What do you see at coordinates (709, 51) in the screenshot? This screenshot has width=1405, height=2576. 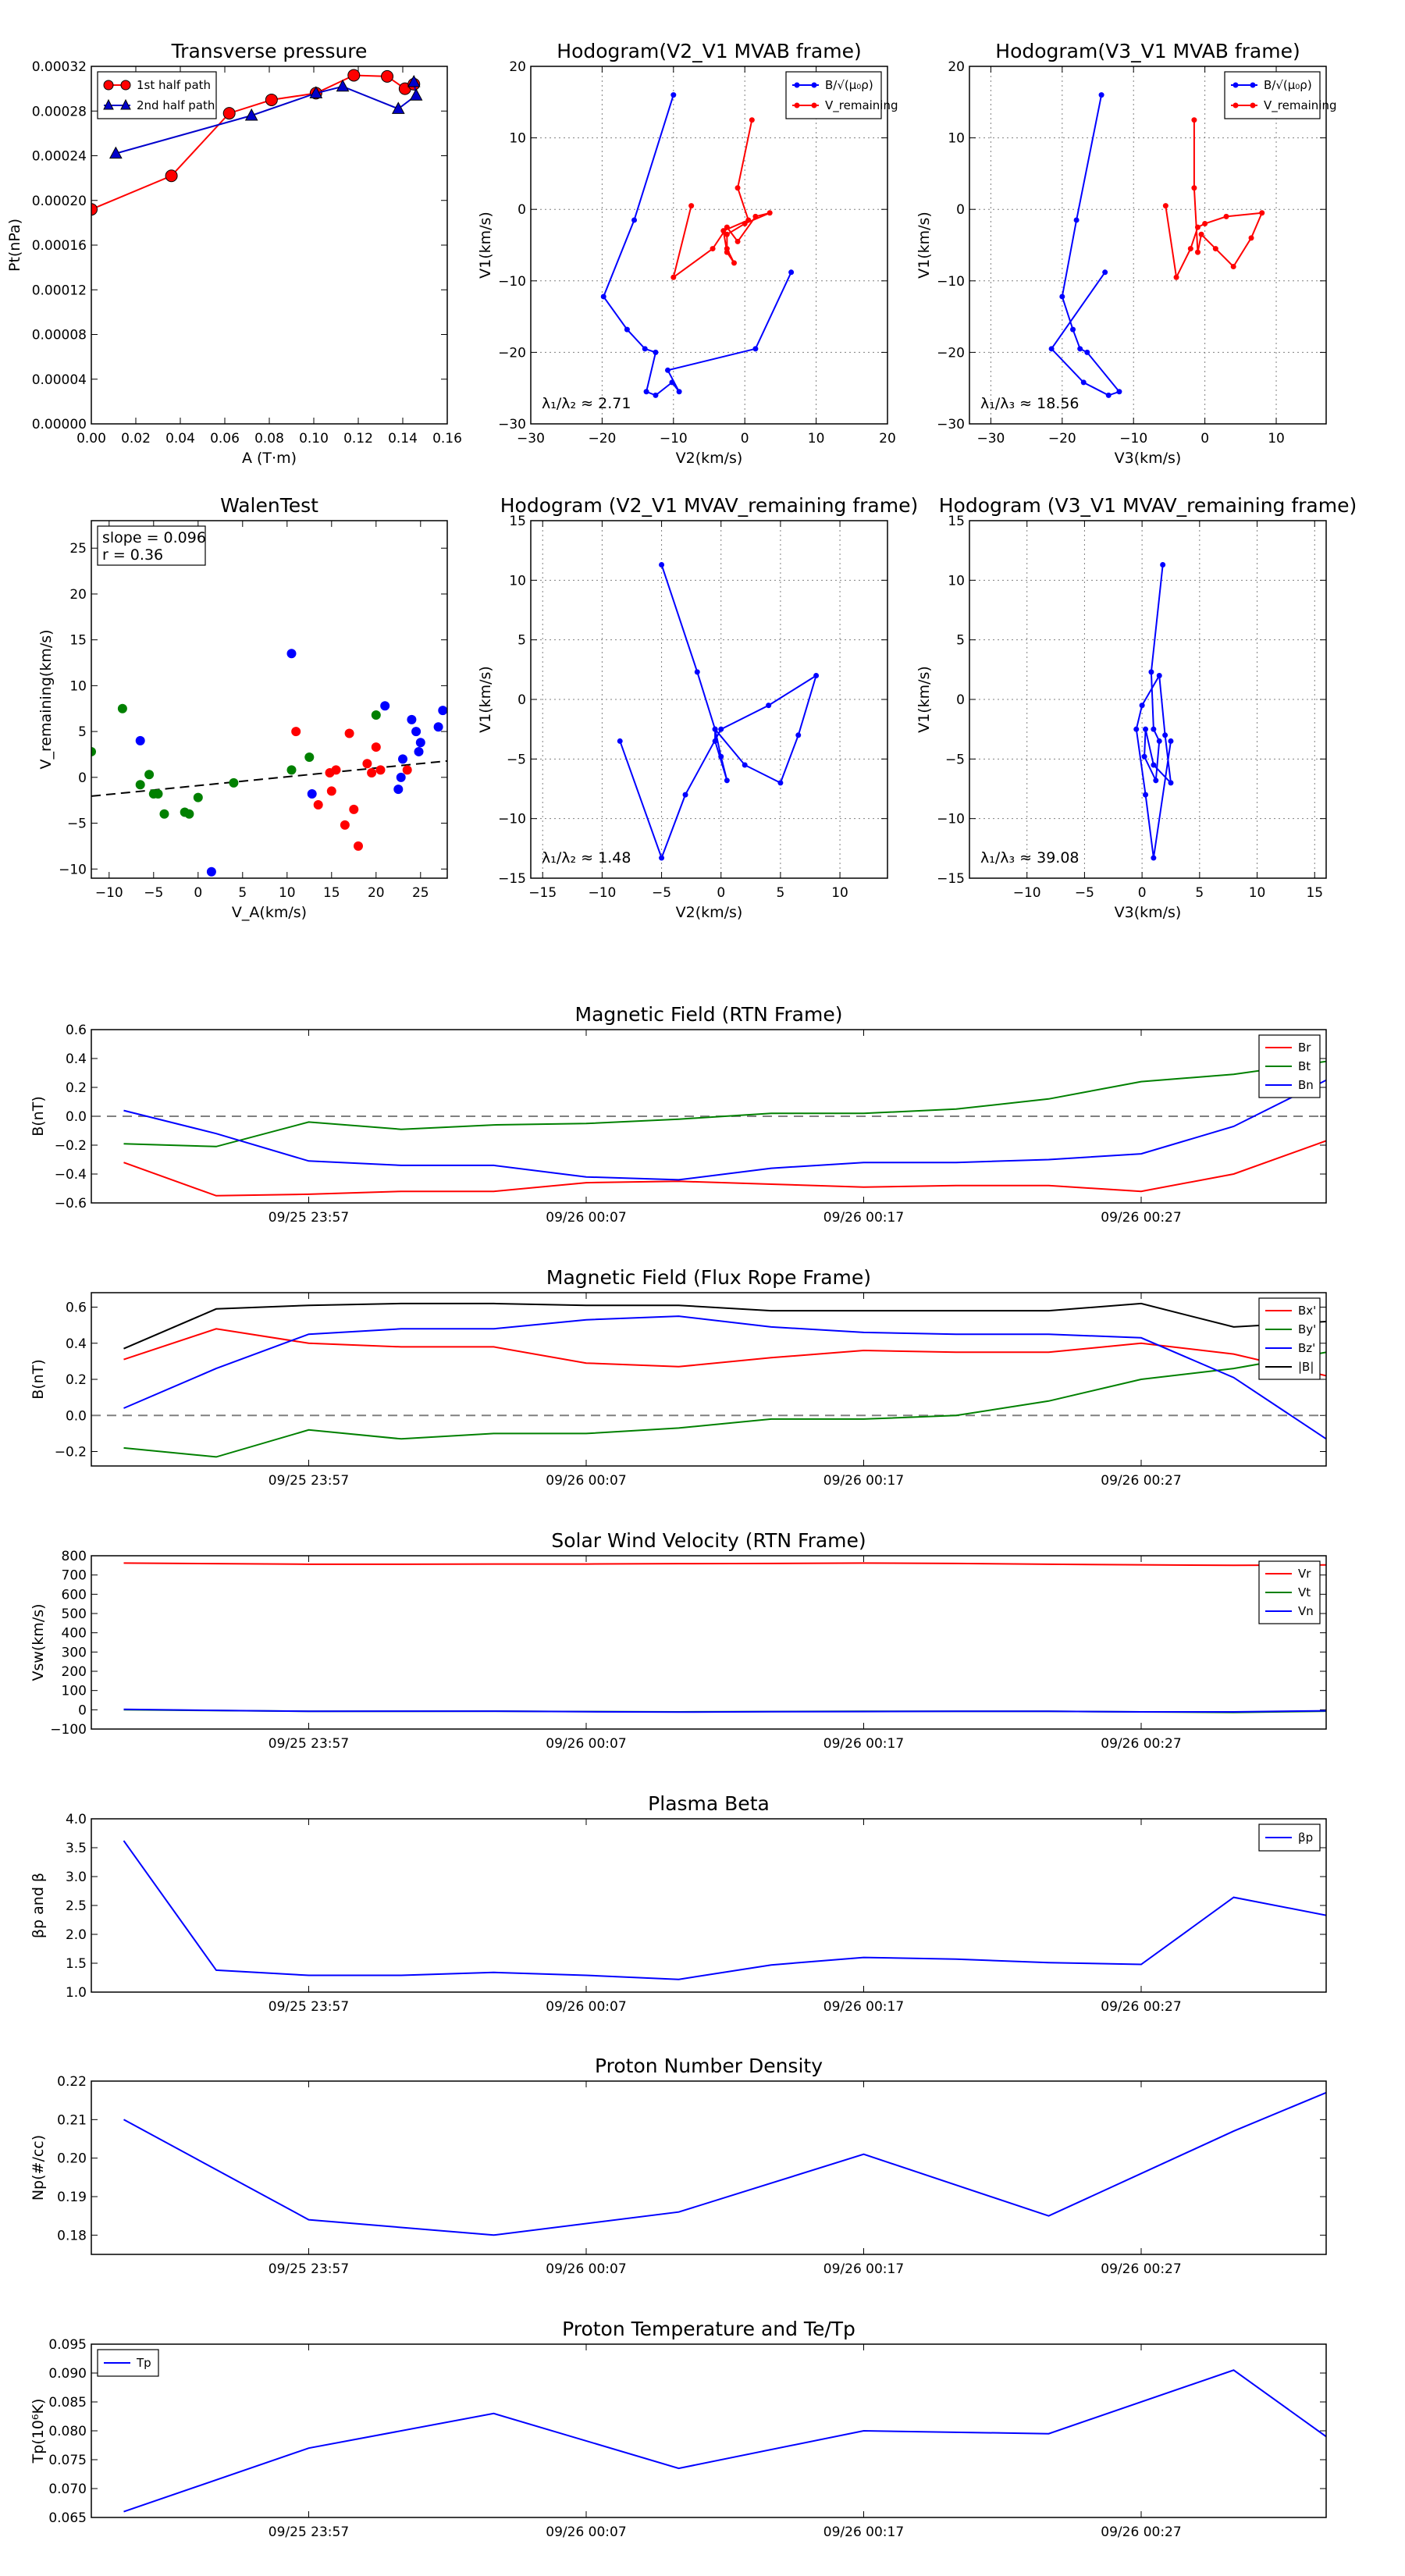 I see `chart-title: Hodogram(V2_V1 MVAB frame)` at bounding box center [709, 51].